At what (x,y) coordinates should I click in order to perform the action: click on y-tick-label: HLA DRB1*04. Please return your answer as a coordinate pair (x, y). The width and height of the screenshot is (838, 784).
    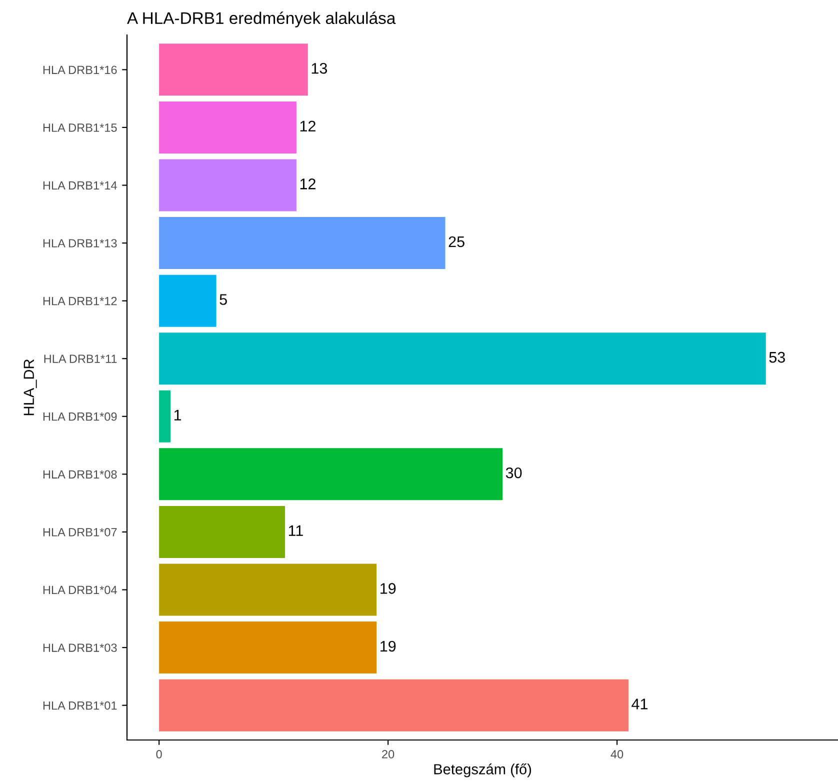
    Looking at the image, I should click on (80, 590).